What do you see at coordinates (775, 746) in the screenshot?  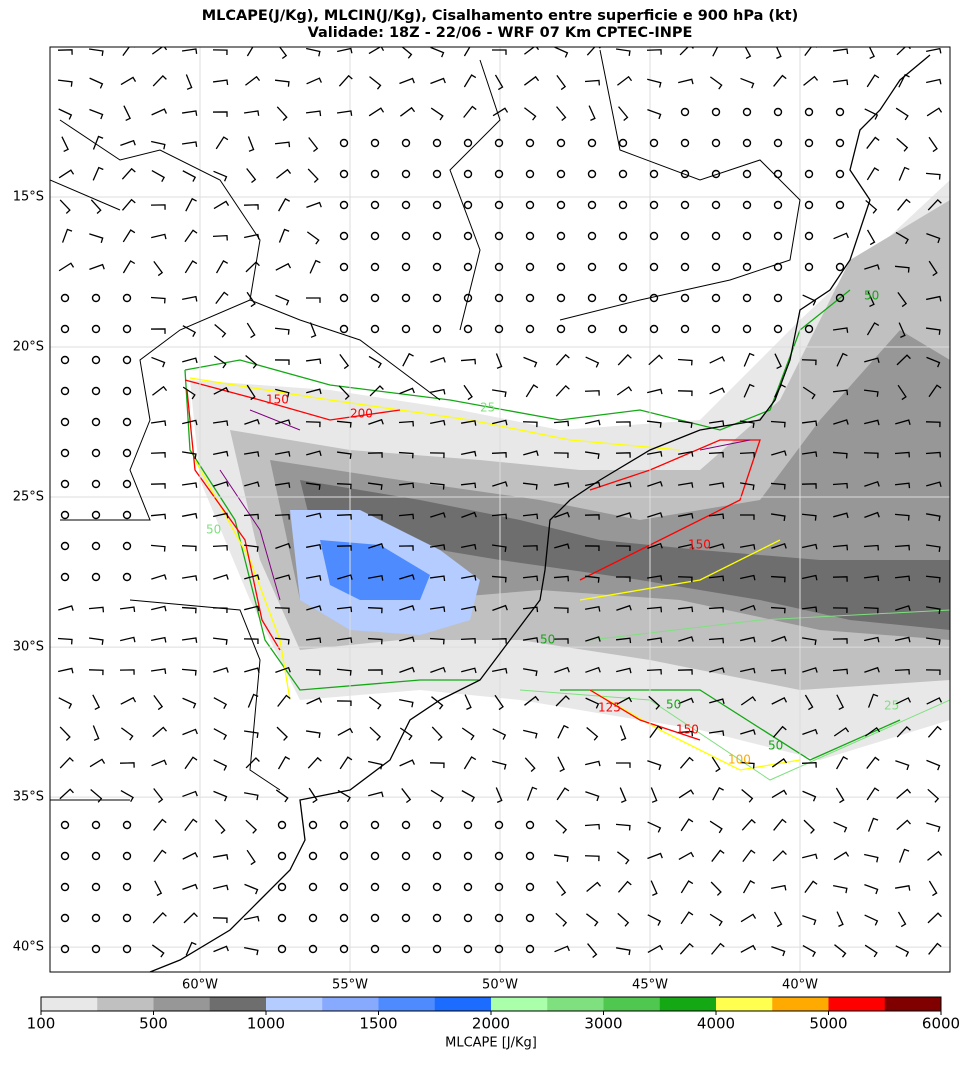 I see `contour-label: 50` at bounding box center [775, 746].